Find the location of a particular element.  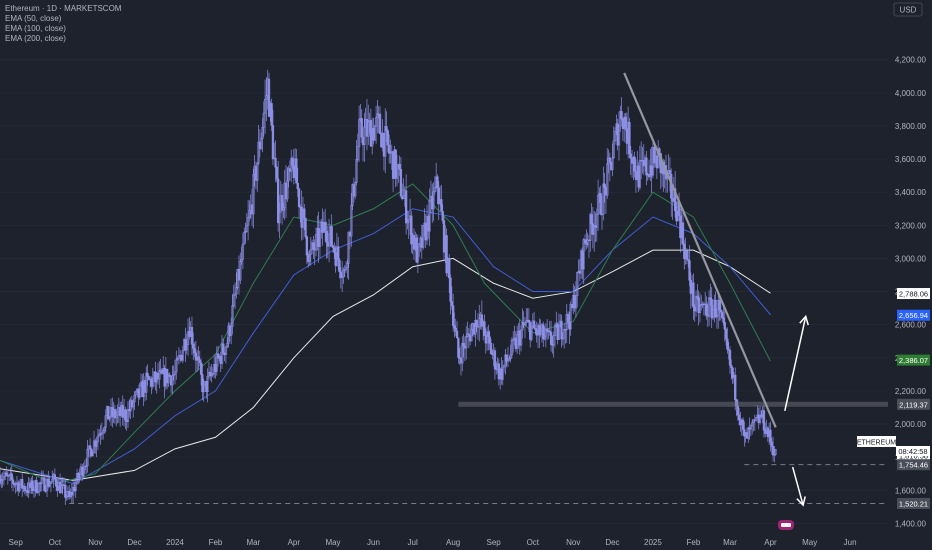

x-tick-label: May is located at coordinates (332, 542).